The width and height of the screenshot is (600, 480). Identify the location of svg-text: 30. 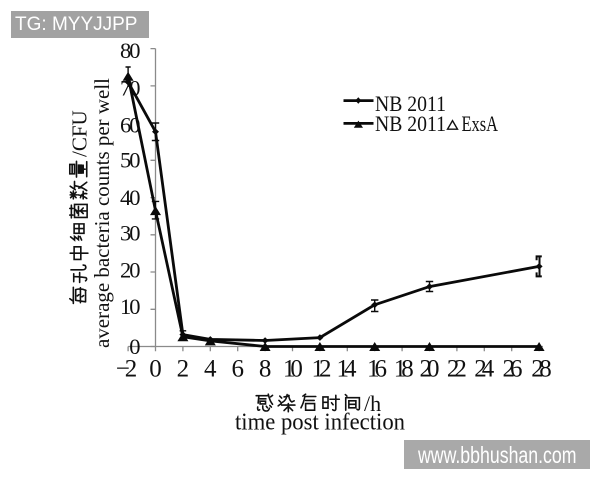
(130, 232).